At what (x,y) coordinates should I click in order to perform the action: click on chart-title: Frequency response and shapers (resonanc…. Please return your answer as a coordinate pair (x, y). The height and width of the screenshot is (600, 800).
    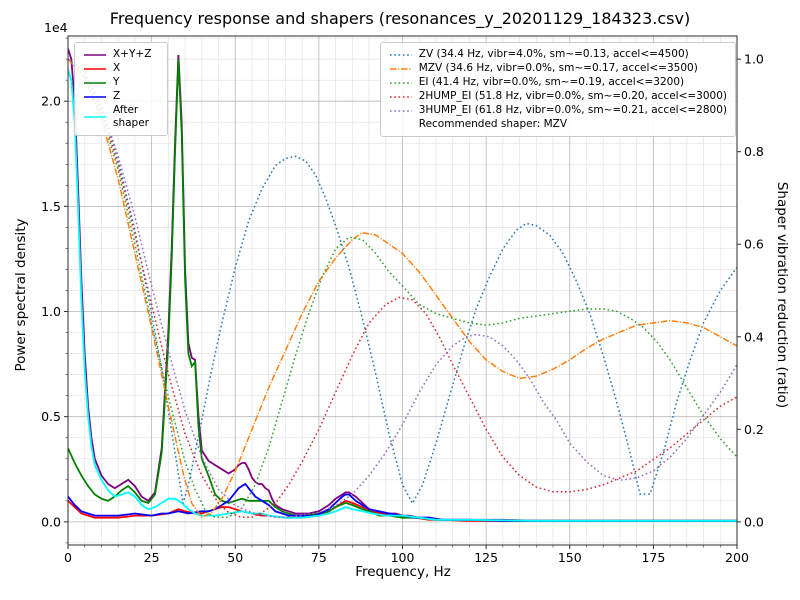
    Looking at the image, I should click on (400, 18).